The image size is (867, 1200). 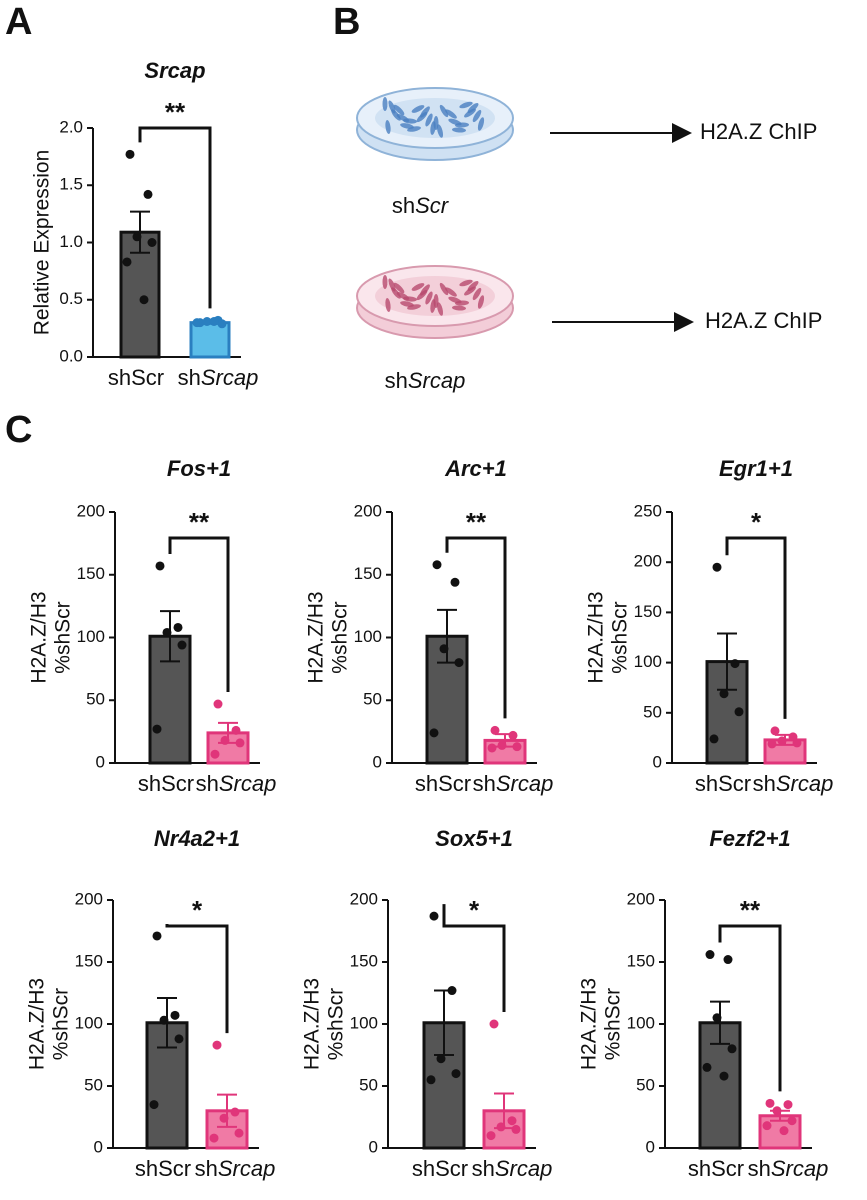 I want to click on chart-title: Sox5+1, so click(x=474, y=838).